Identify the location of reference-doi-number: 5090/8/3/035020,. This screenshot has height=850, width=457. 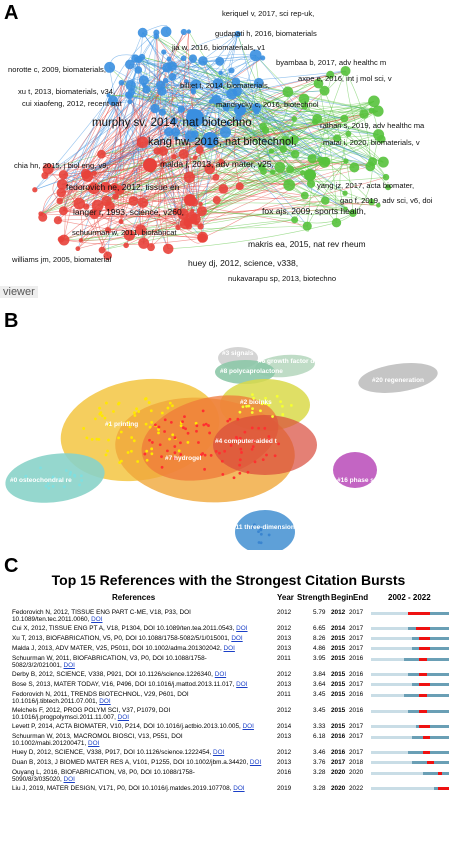
(38, 780).